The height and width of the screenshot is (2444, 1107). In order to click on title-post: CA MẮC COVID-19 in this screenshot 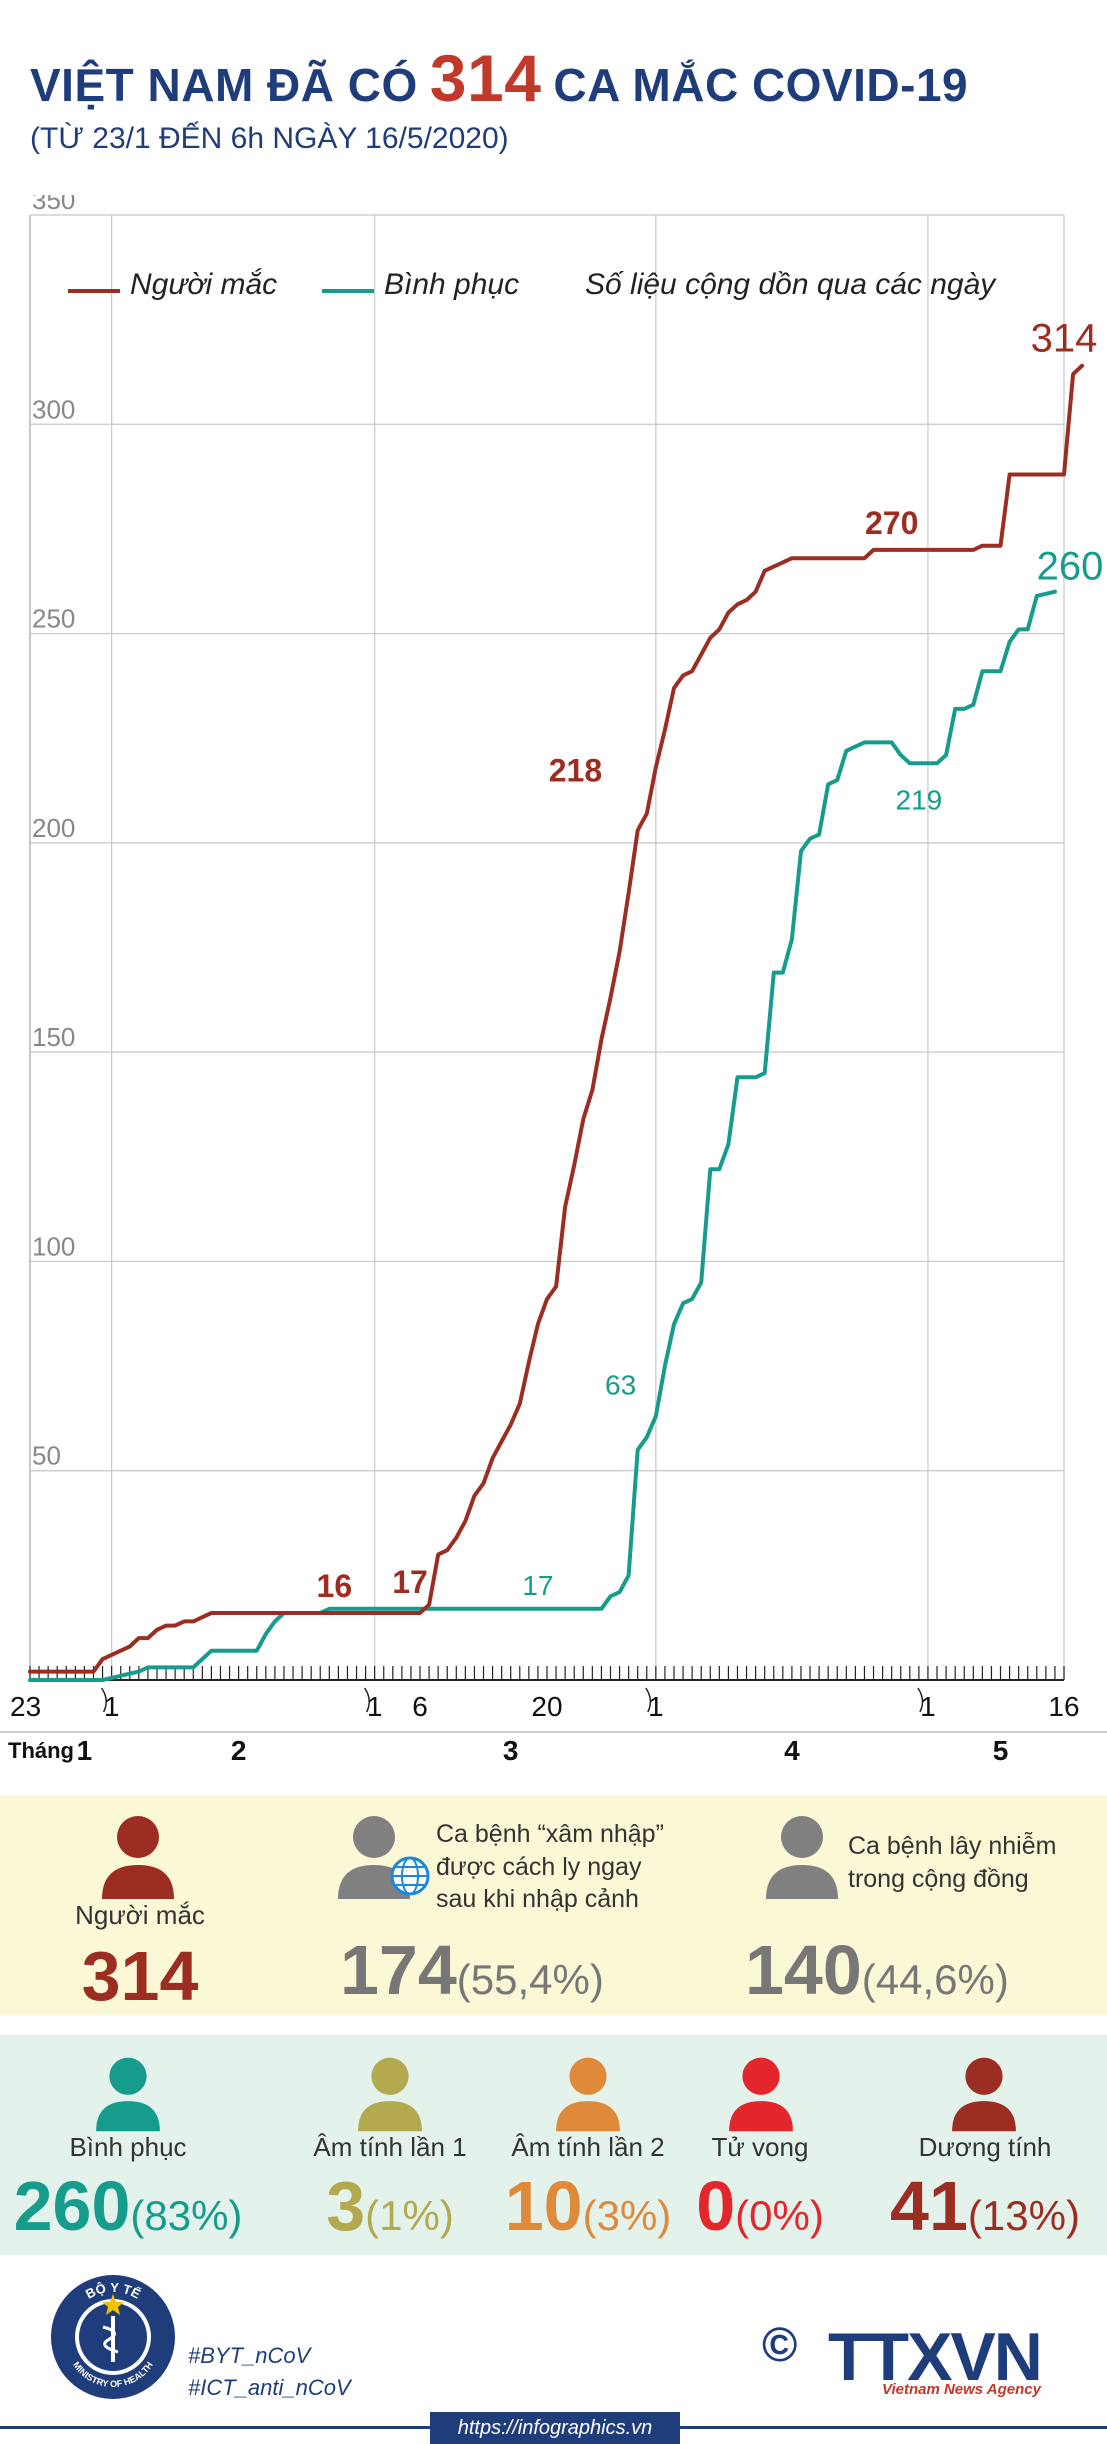, I will do `click(761, 85)`.